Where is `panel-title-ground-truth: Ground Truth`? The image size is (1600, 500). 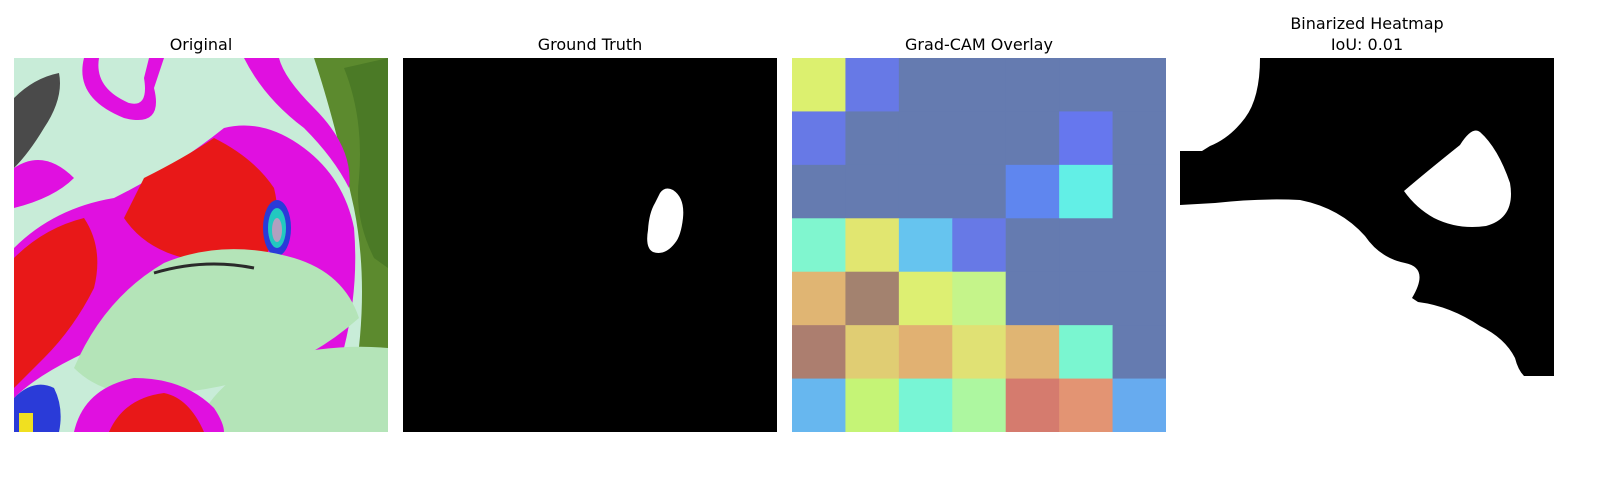
panel-title-ground-truth: Ground Truth is located at coordinates (590, 44).